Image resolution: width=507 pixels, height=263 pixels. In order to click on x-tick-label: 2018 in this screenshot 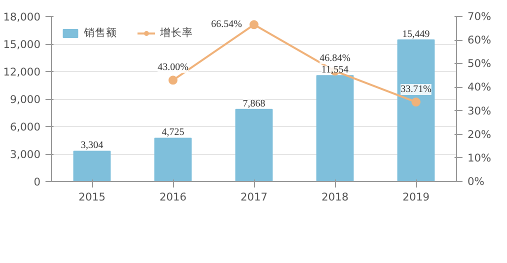, I will do `click(335, 197)`.